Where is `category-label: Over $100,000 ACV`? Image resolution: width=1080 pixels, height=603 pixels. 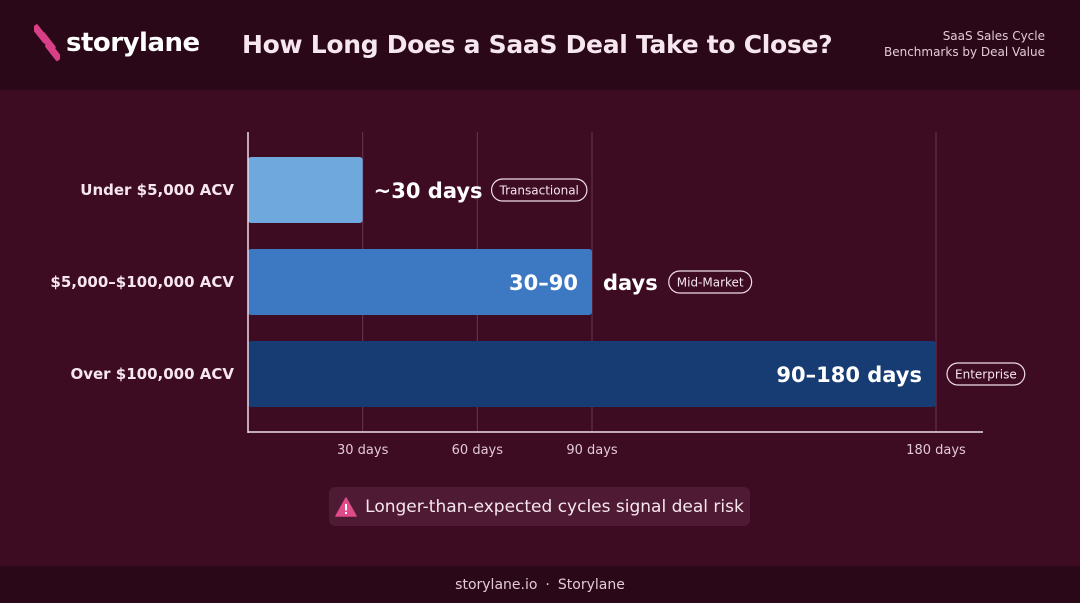
category-label: Over $100,000 ACV is located at coordinates (152, 374).